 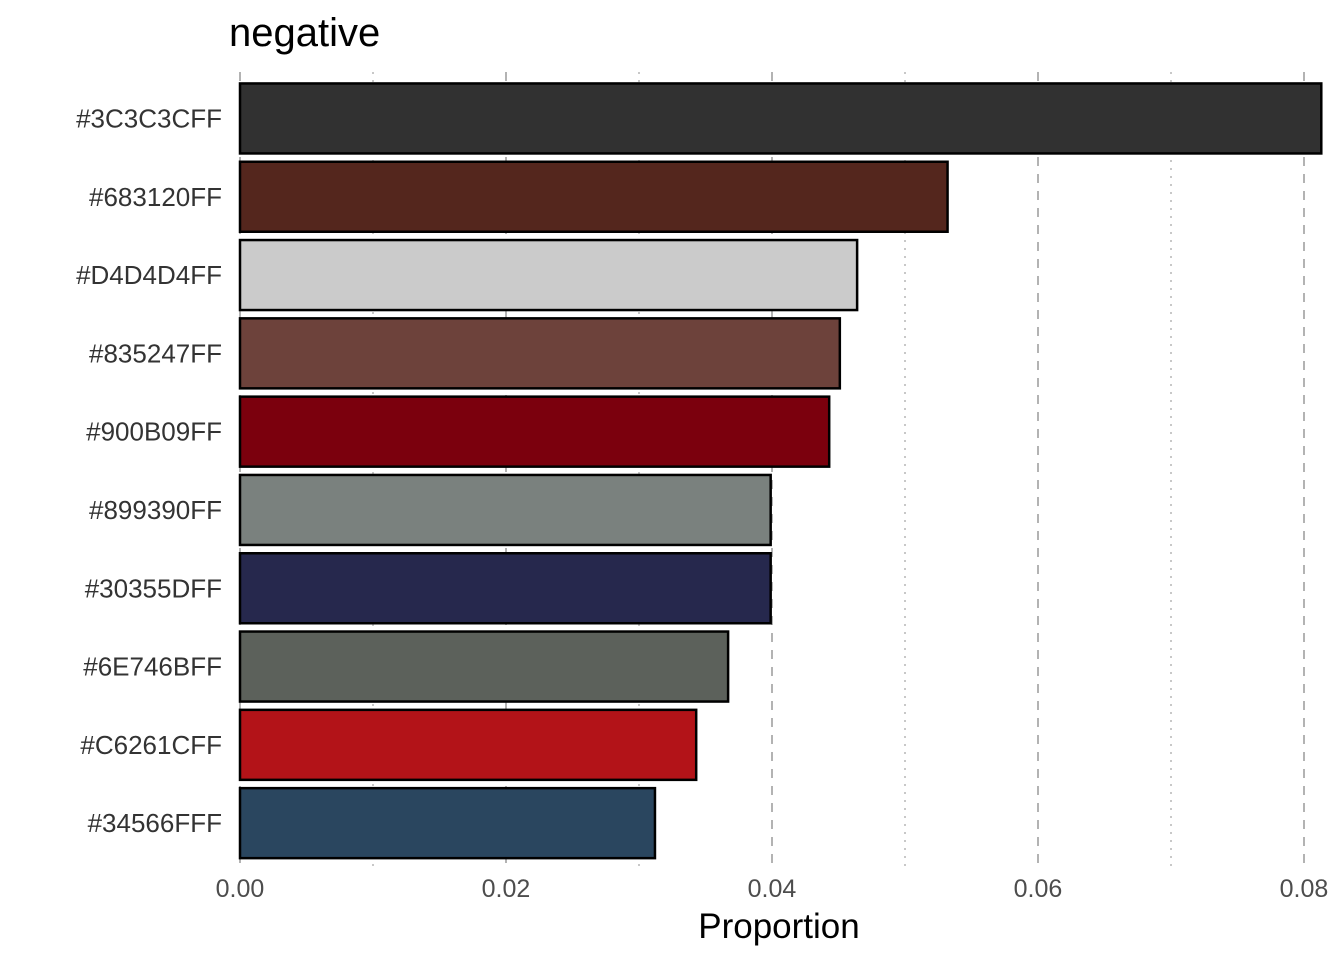 What do you see at coordinates (155, 353) in the screenshot?
I see `category-label-3: #835247FF` at bounding box center [155, 353].